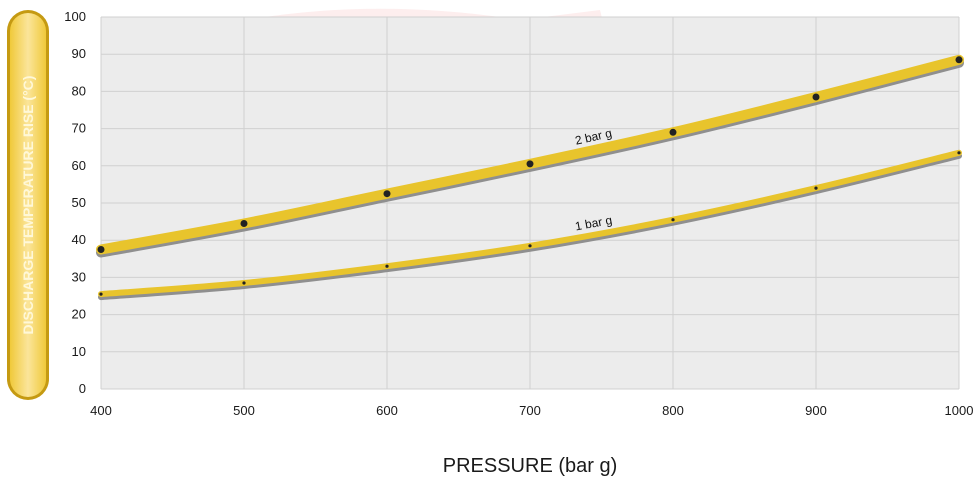  I want to click on y-tick-label: 20, so click(79, 314).